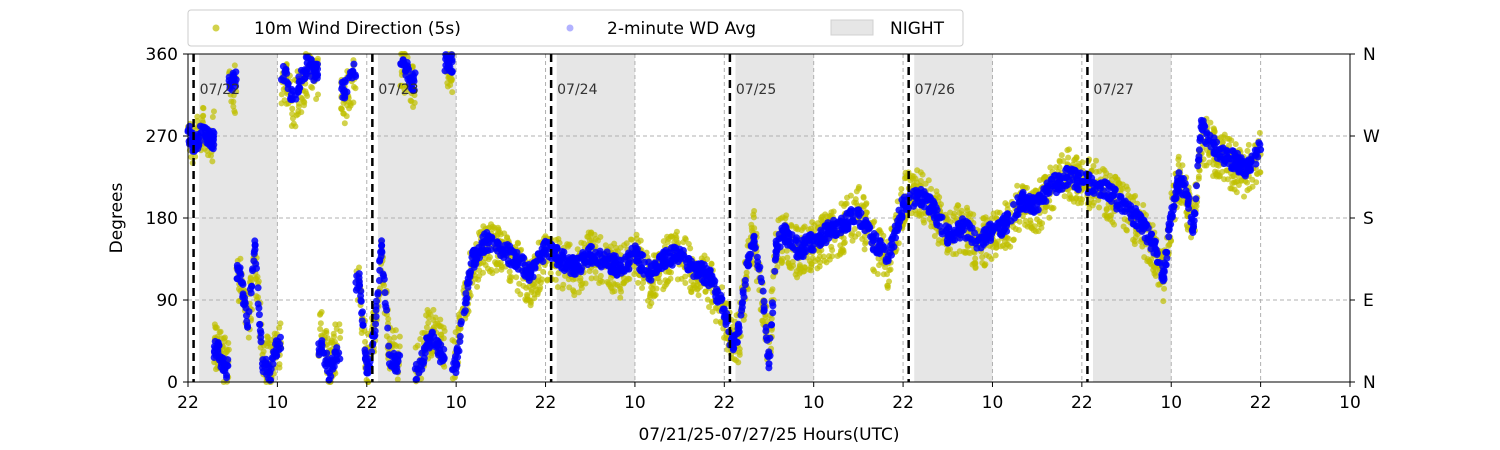 Image resolution: width=1500 pixels, height=450 pixels. What do you see at coordinates (577, 90) in the screenshot?
I see `day-marker-label: 07/24` at bounding box center [577, 90].